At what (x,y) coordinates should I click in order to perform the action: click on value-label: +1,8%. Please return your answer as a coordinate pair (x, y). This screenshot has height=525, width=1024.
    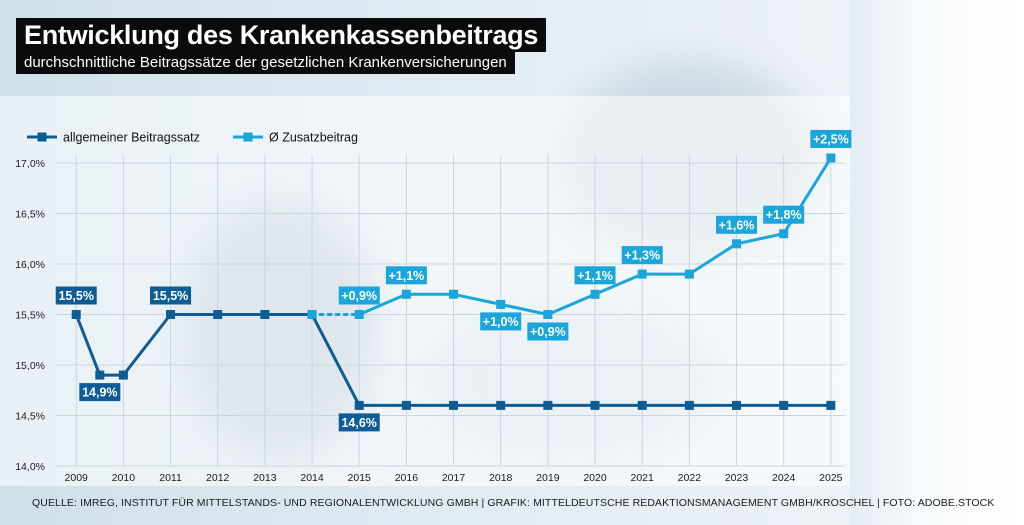
    Looking at the image, I should click on (784, 215).